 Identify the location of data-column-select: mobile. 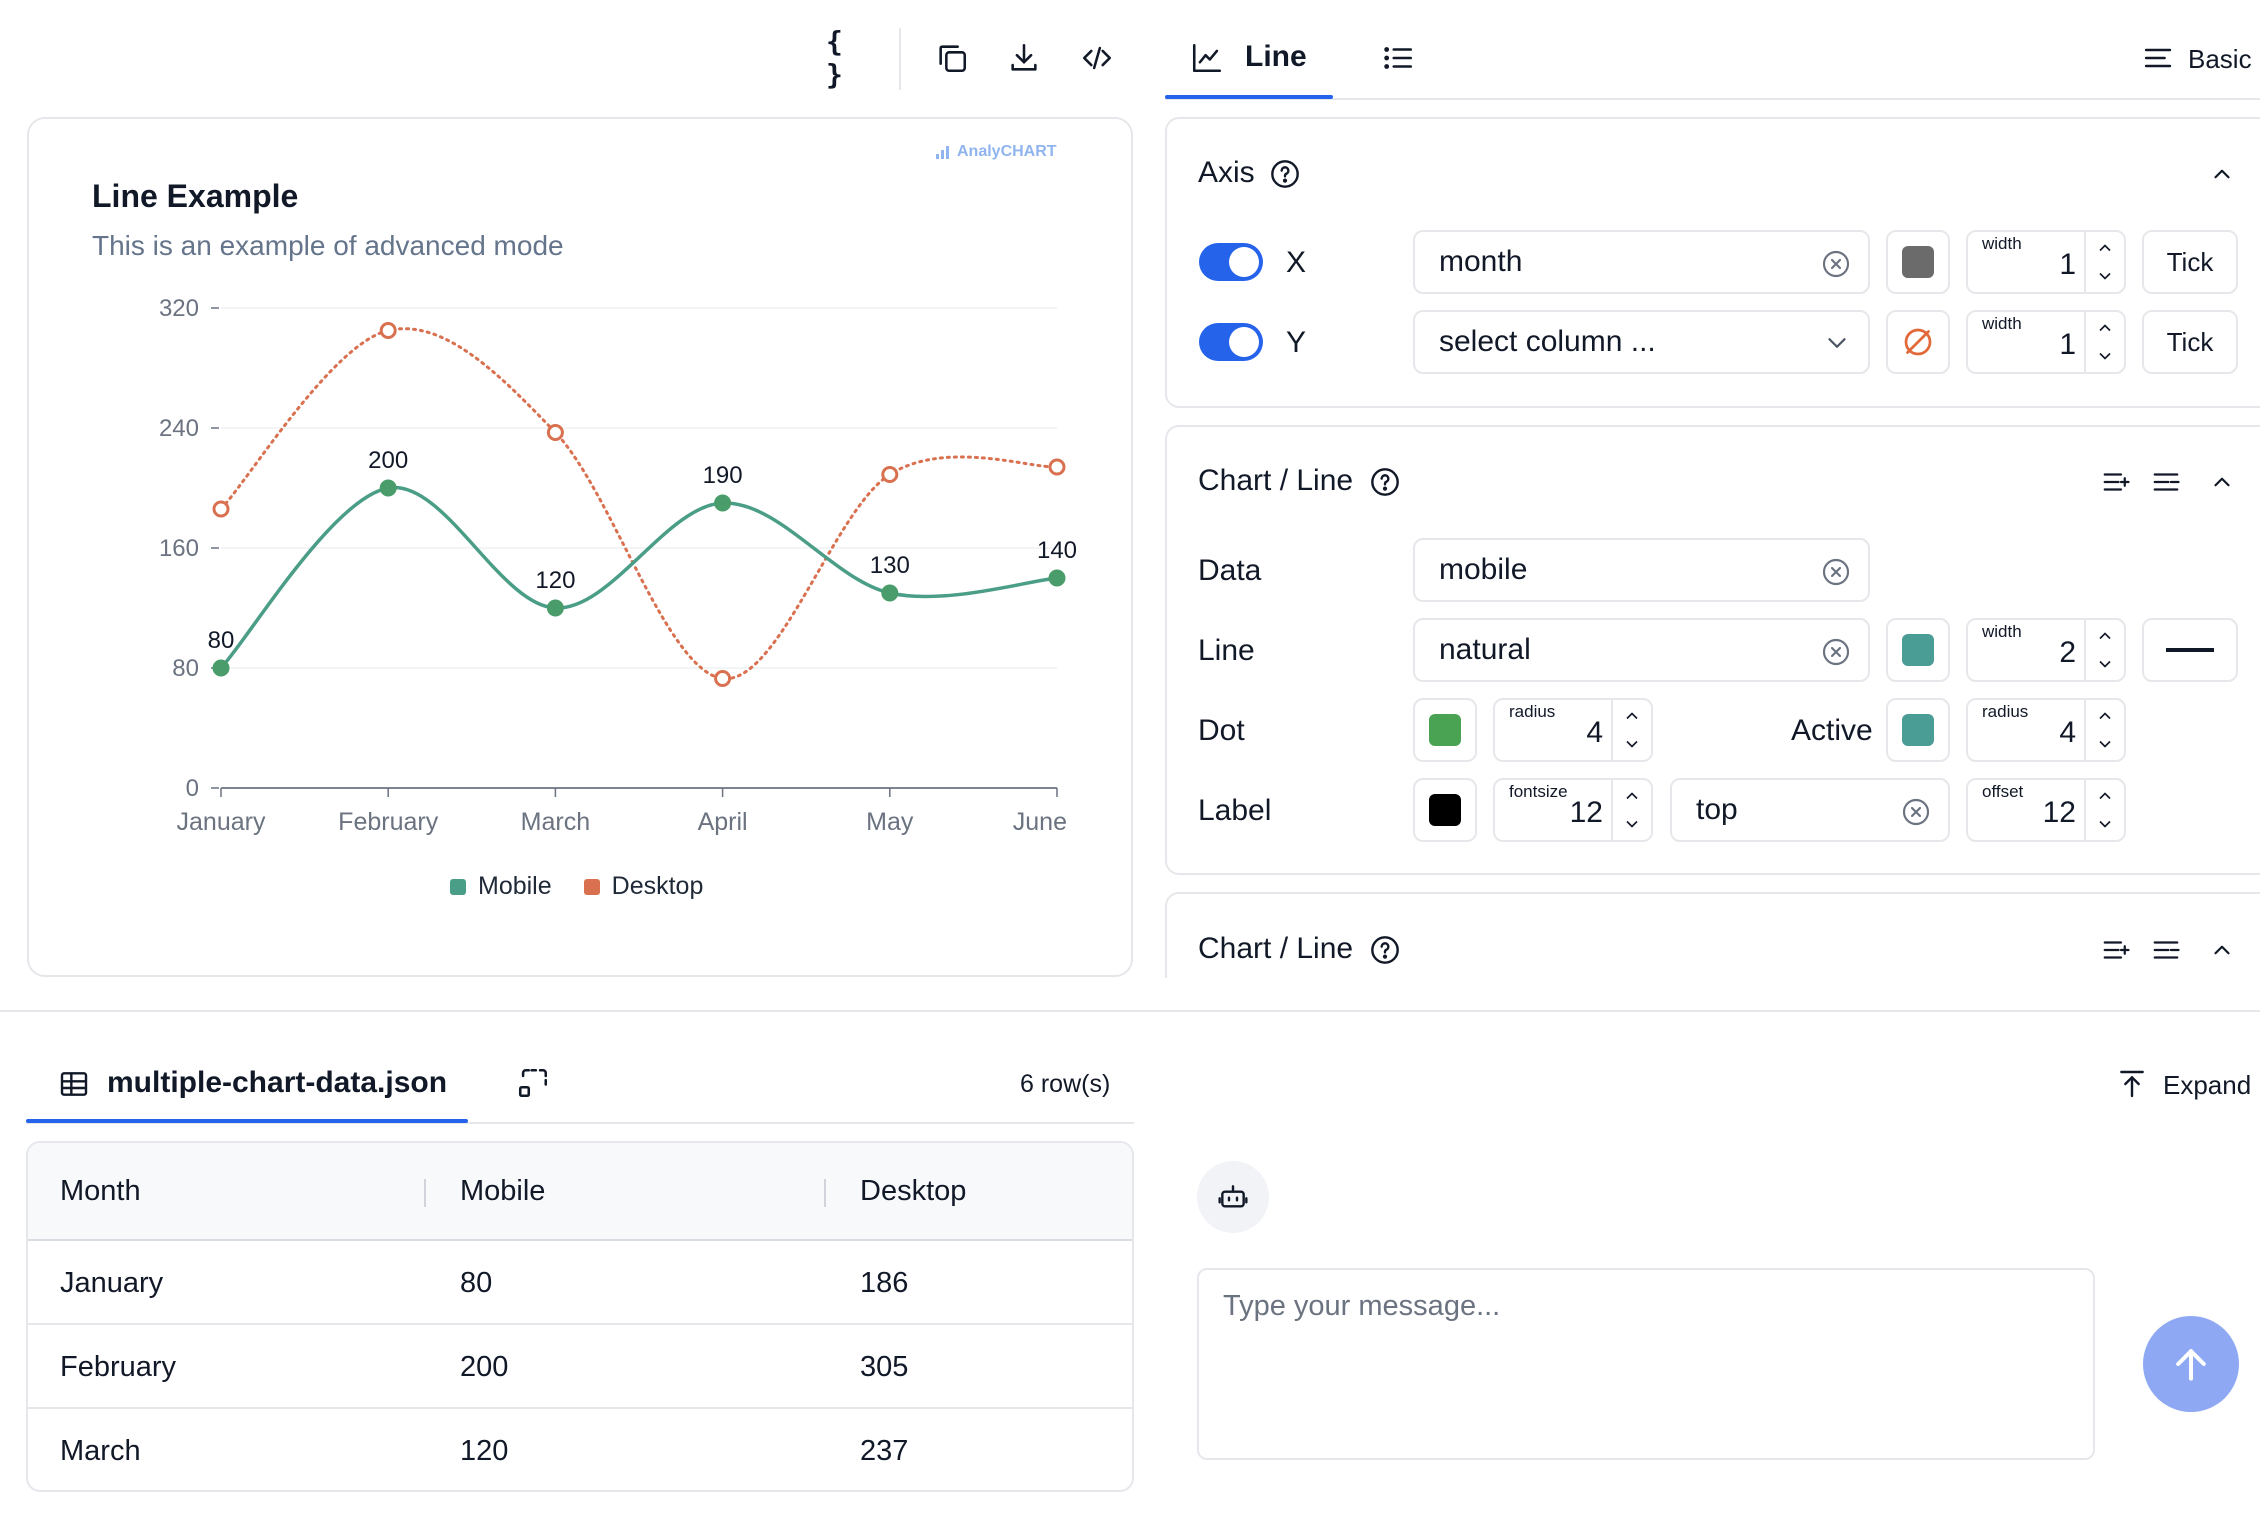
(1641, 570).